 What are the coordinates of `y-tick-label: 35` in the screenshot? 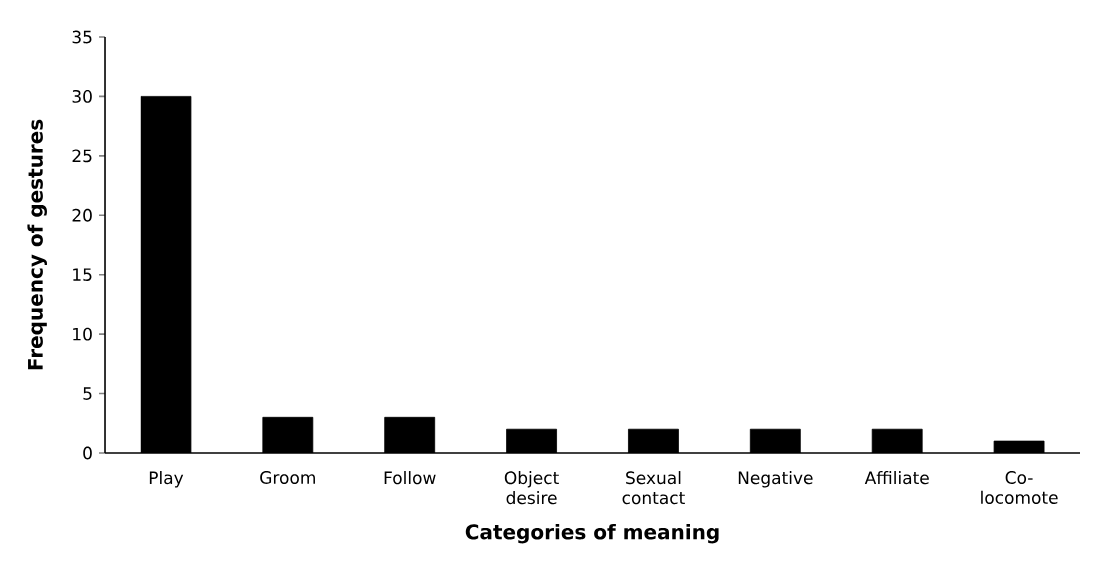 It's located at (82, 37).